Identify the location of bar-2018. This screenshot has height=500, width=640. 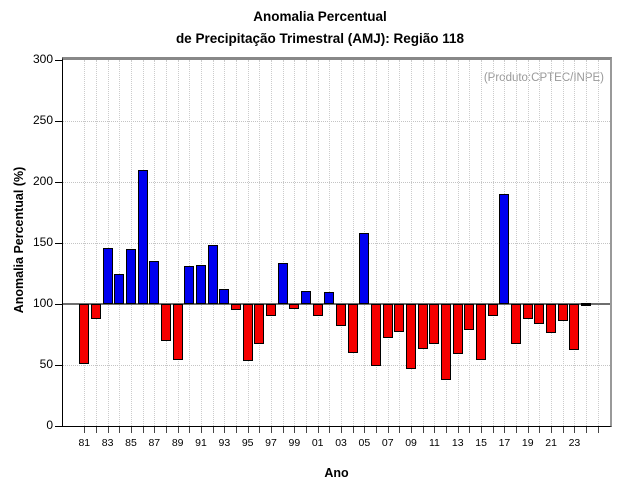
(516, 324).